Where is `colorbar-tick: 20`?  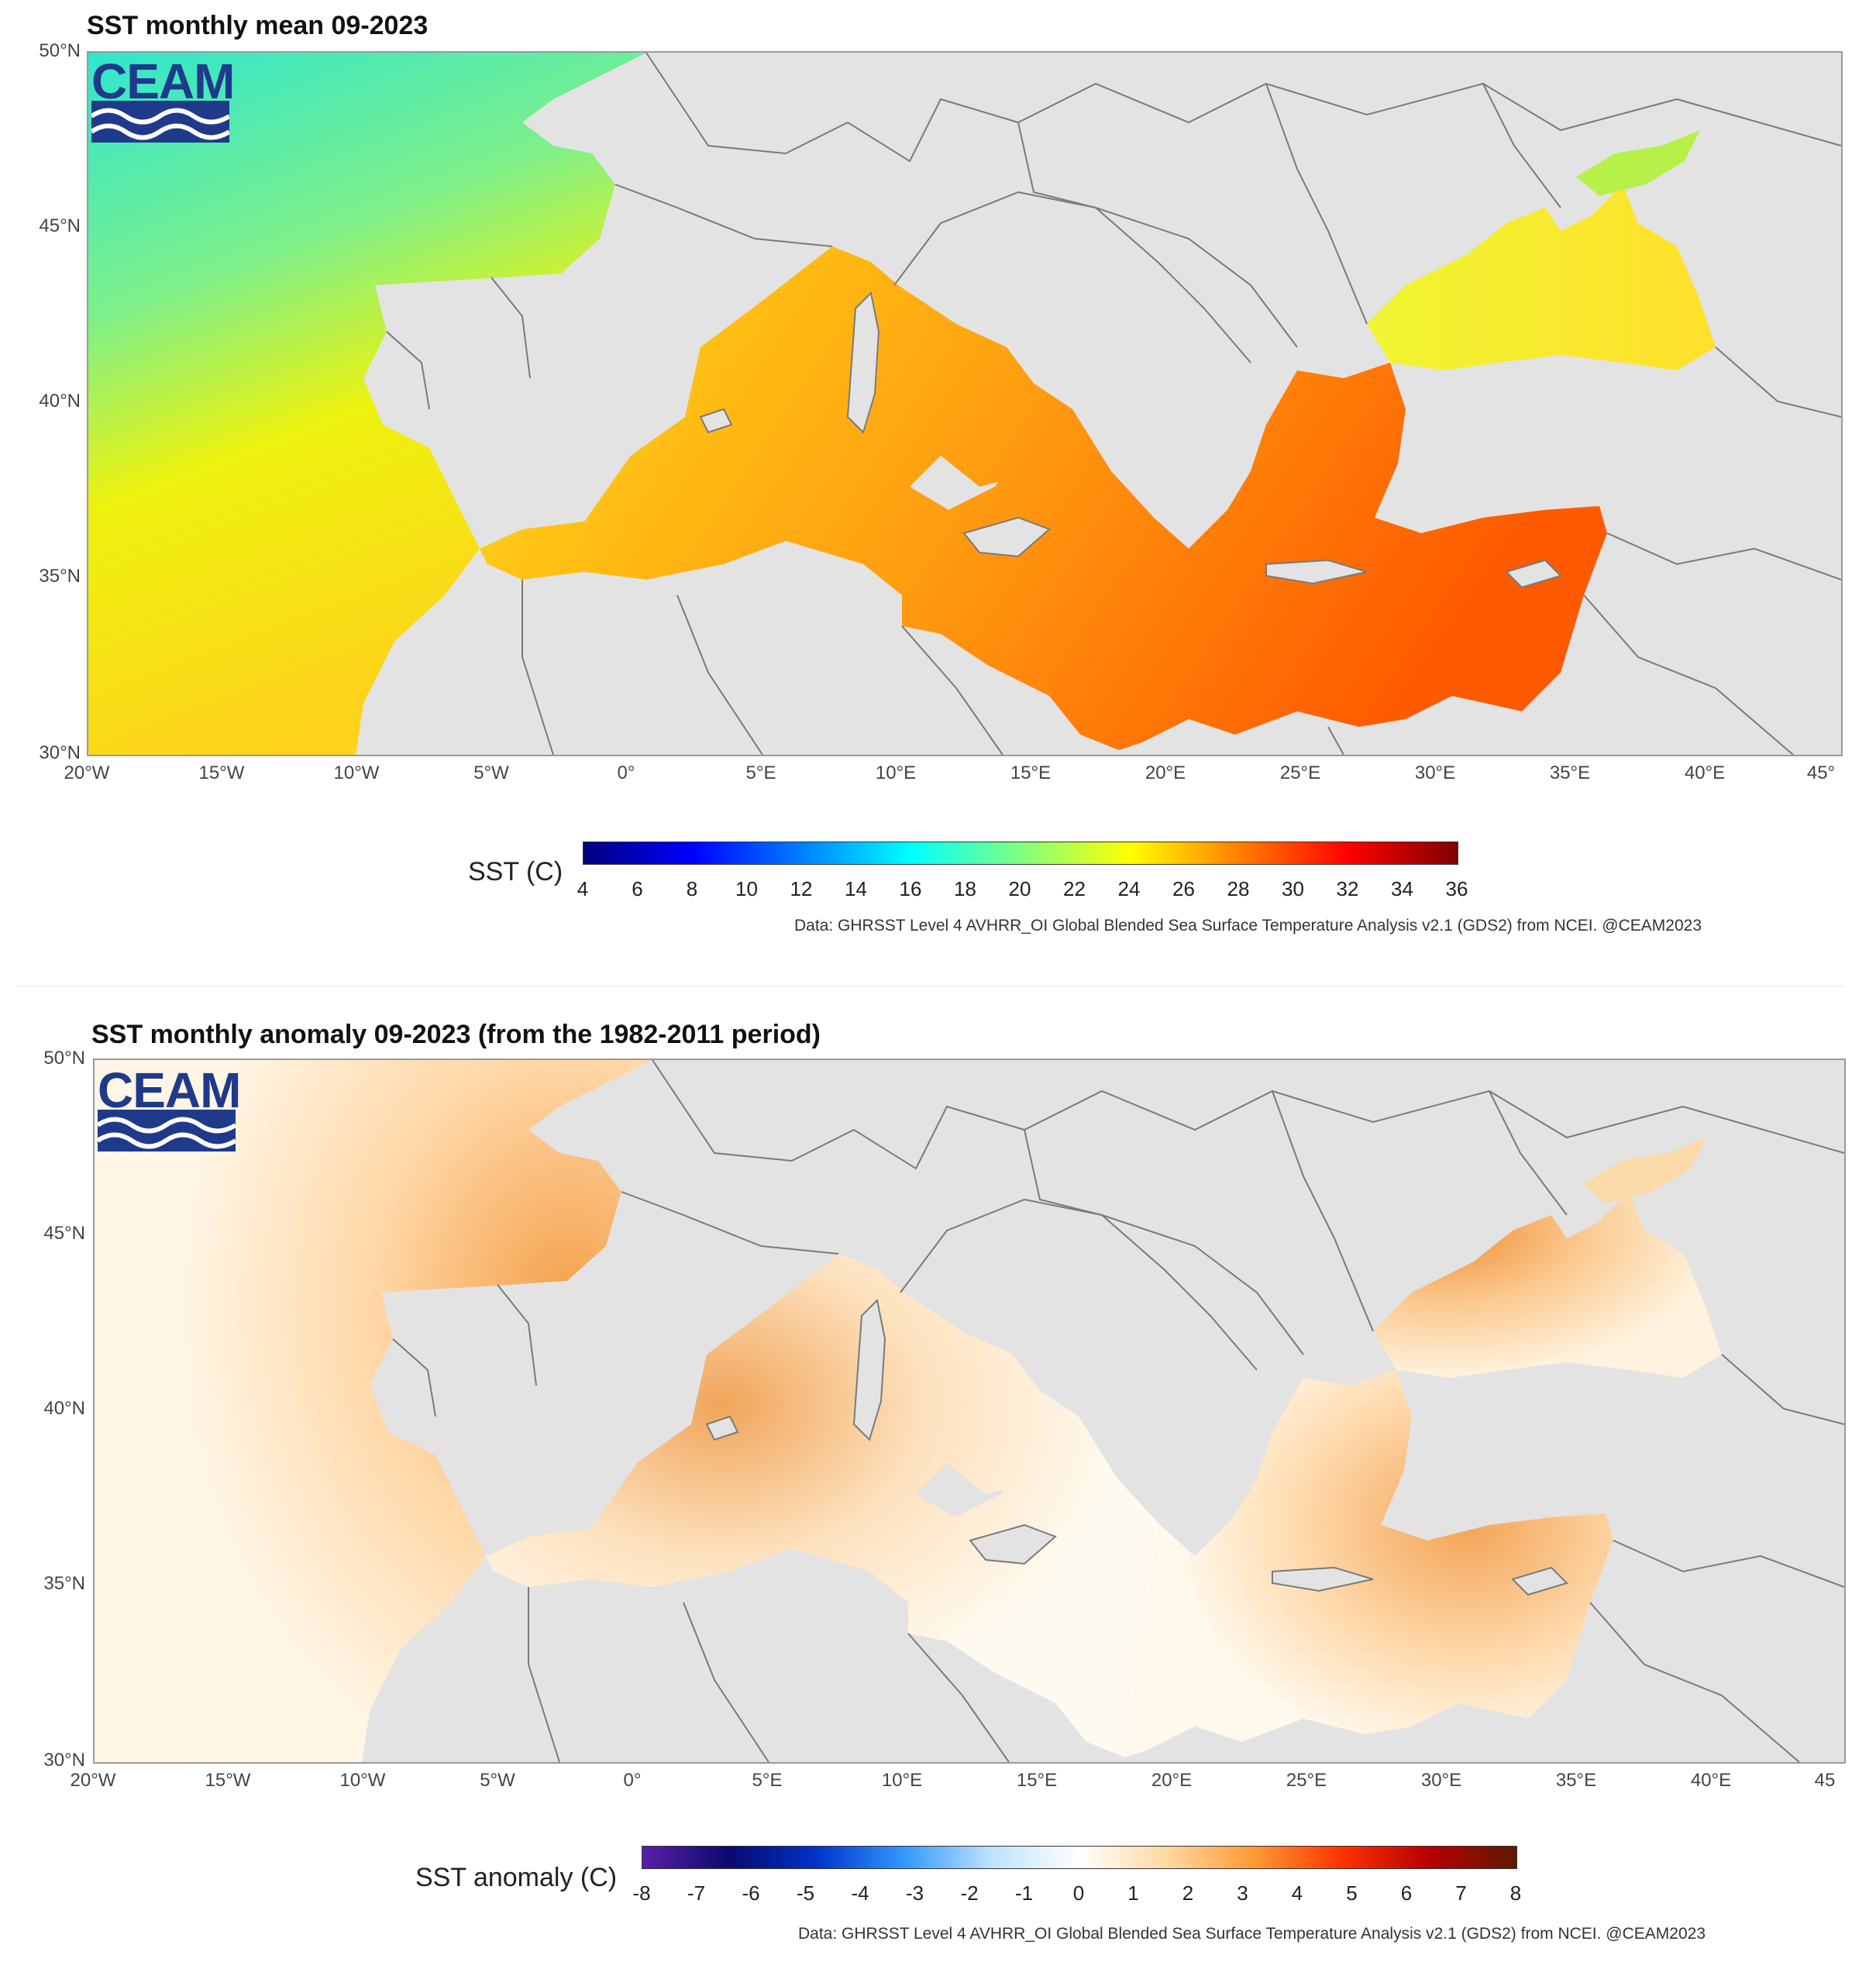 colorbar-tick: 20 is located at coordinates (1019, 888).